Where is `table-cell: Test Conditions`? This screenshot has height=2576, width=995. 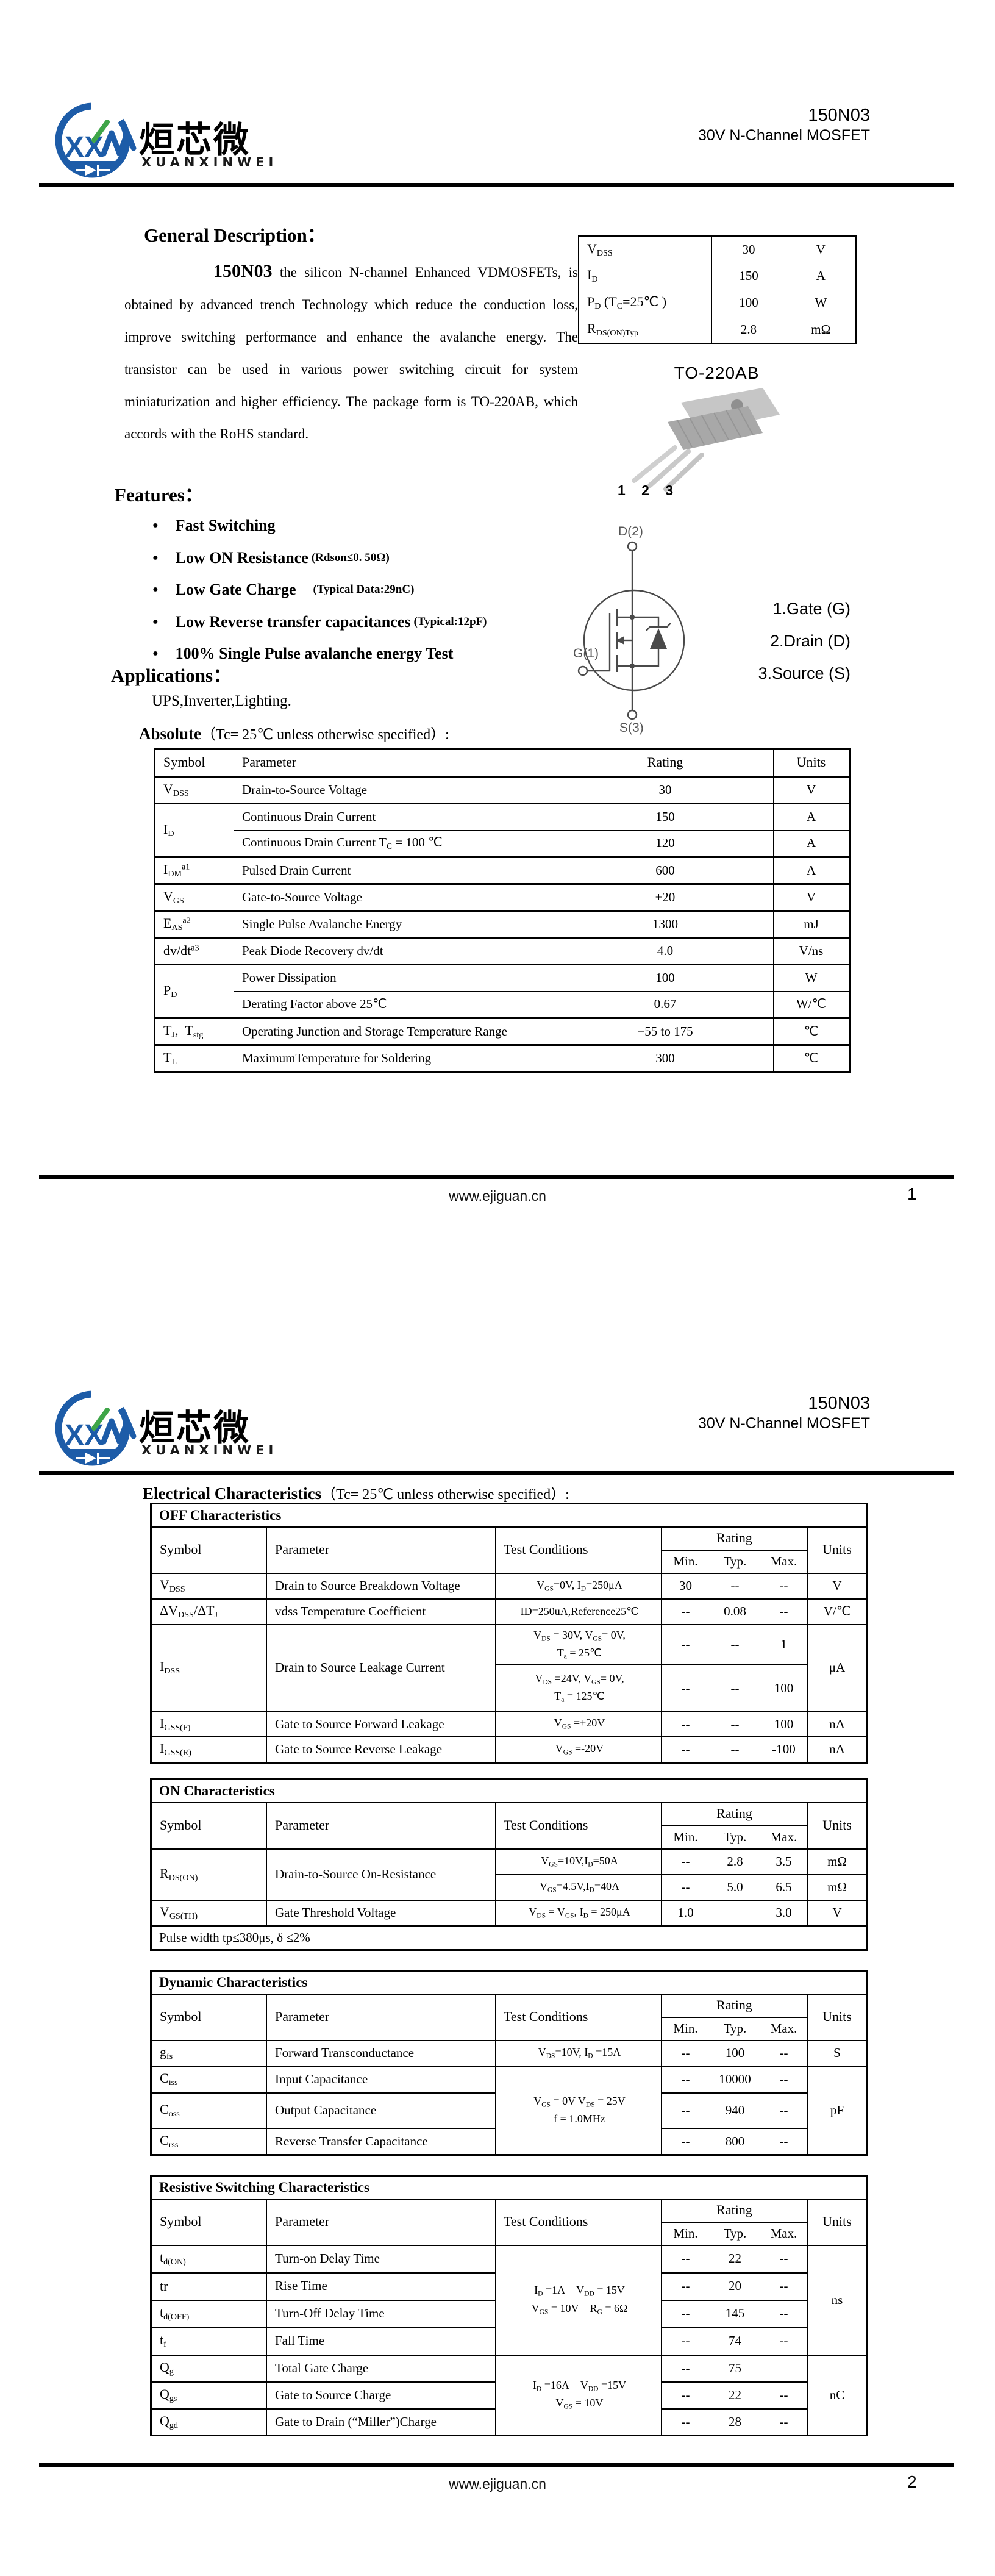
table-cell: Test Conditions is located at coordinates (579, 2017).